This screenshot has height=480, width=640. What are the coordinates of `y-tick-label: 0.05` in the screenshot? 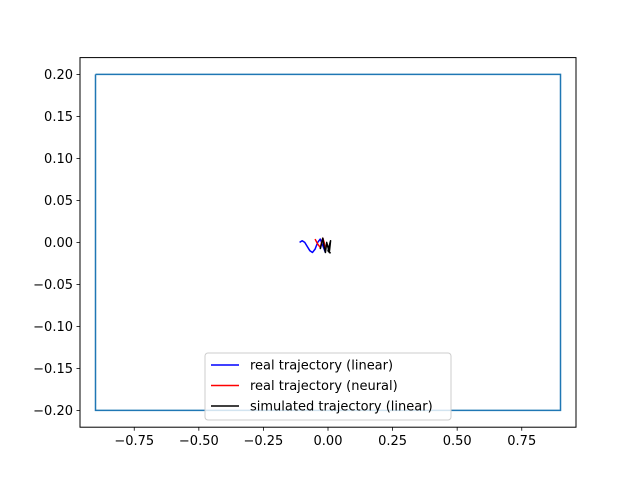 It's located at (58, 201).